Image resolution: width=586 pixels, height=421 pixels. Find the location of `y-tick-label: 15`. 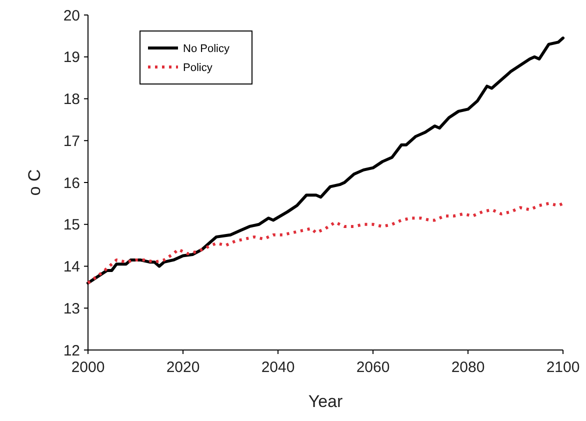

y-tick-label: 15 is located at coordinates (71, 225).